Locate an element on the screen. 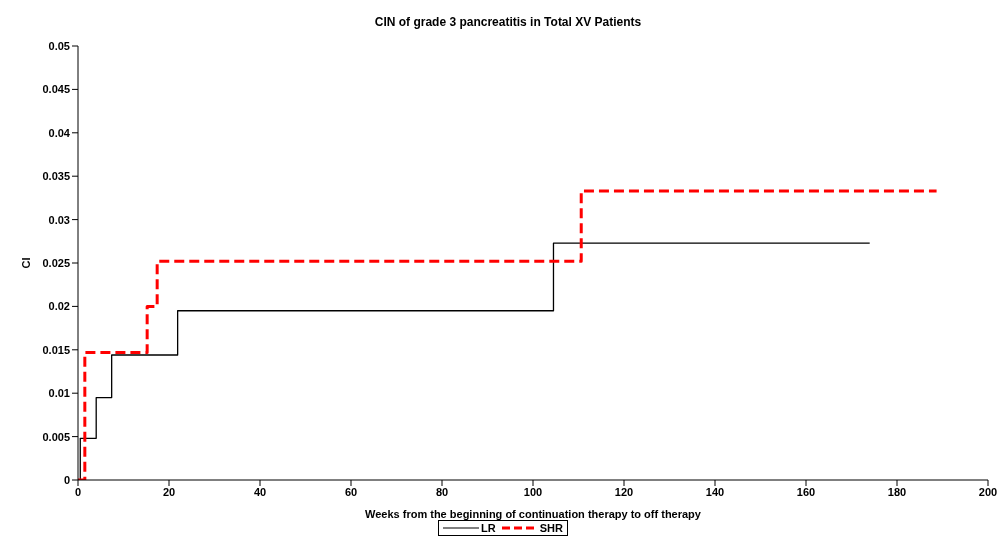  y-axis-title: CI is located at coordinates (25, 263).